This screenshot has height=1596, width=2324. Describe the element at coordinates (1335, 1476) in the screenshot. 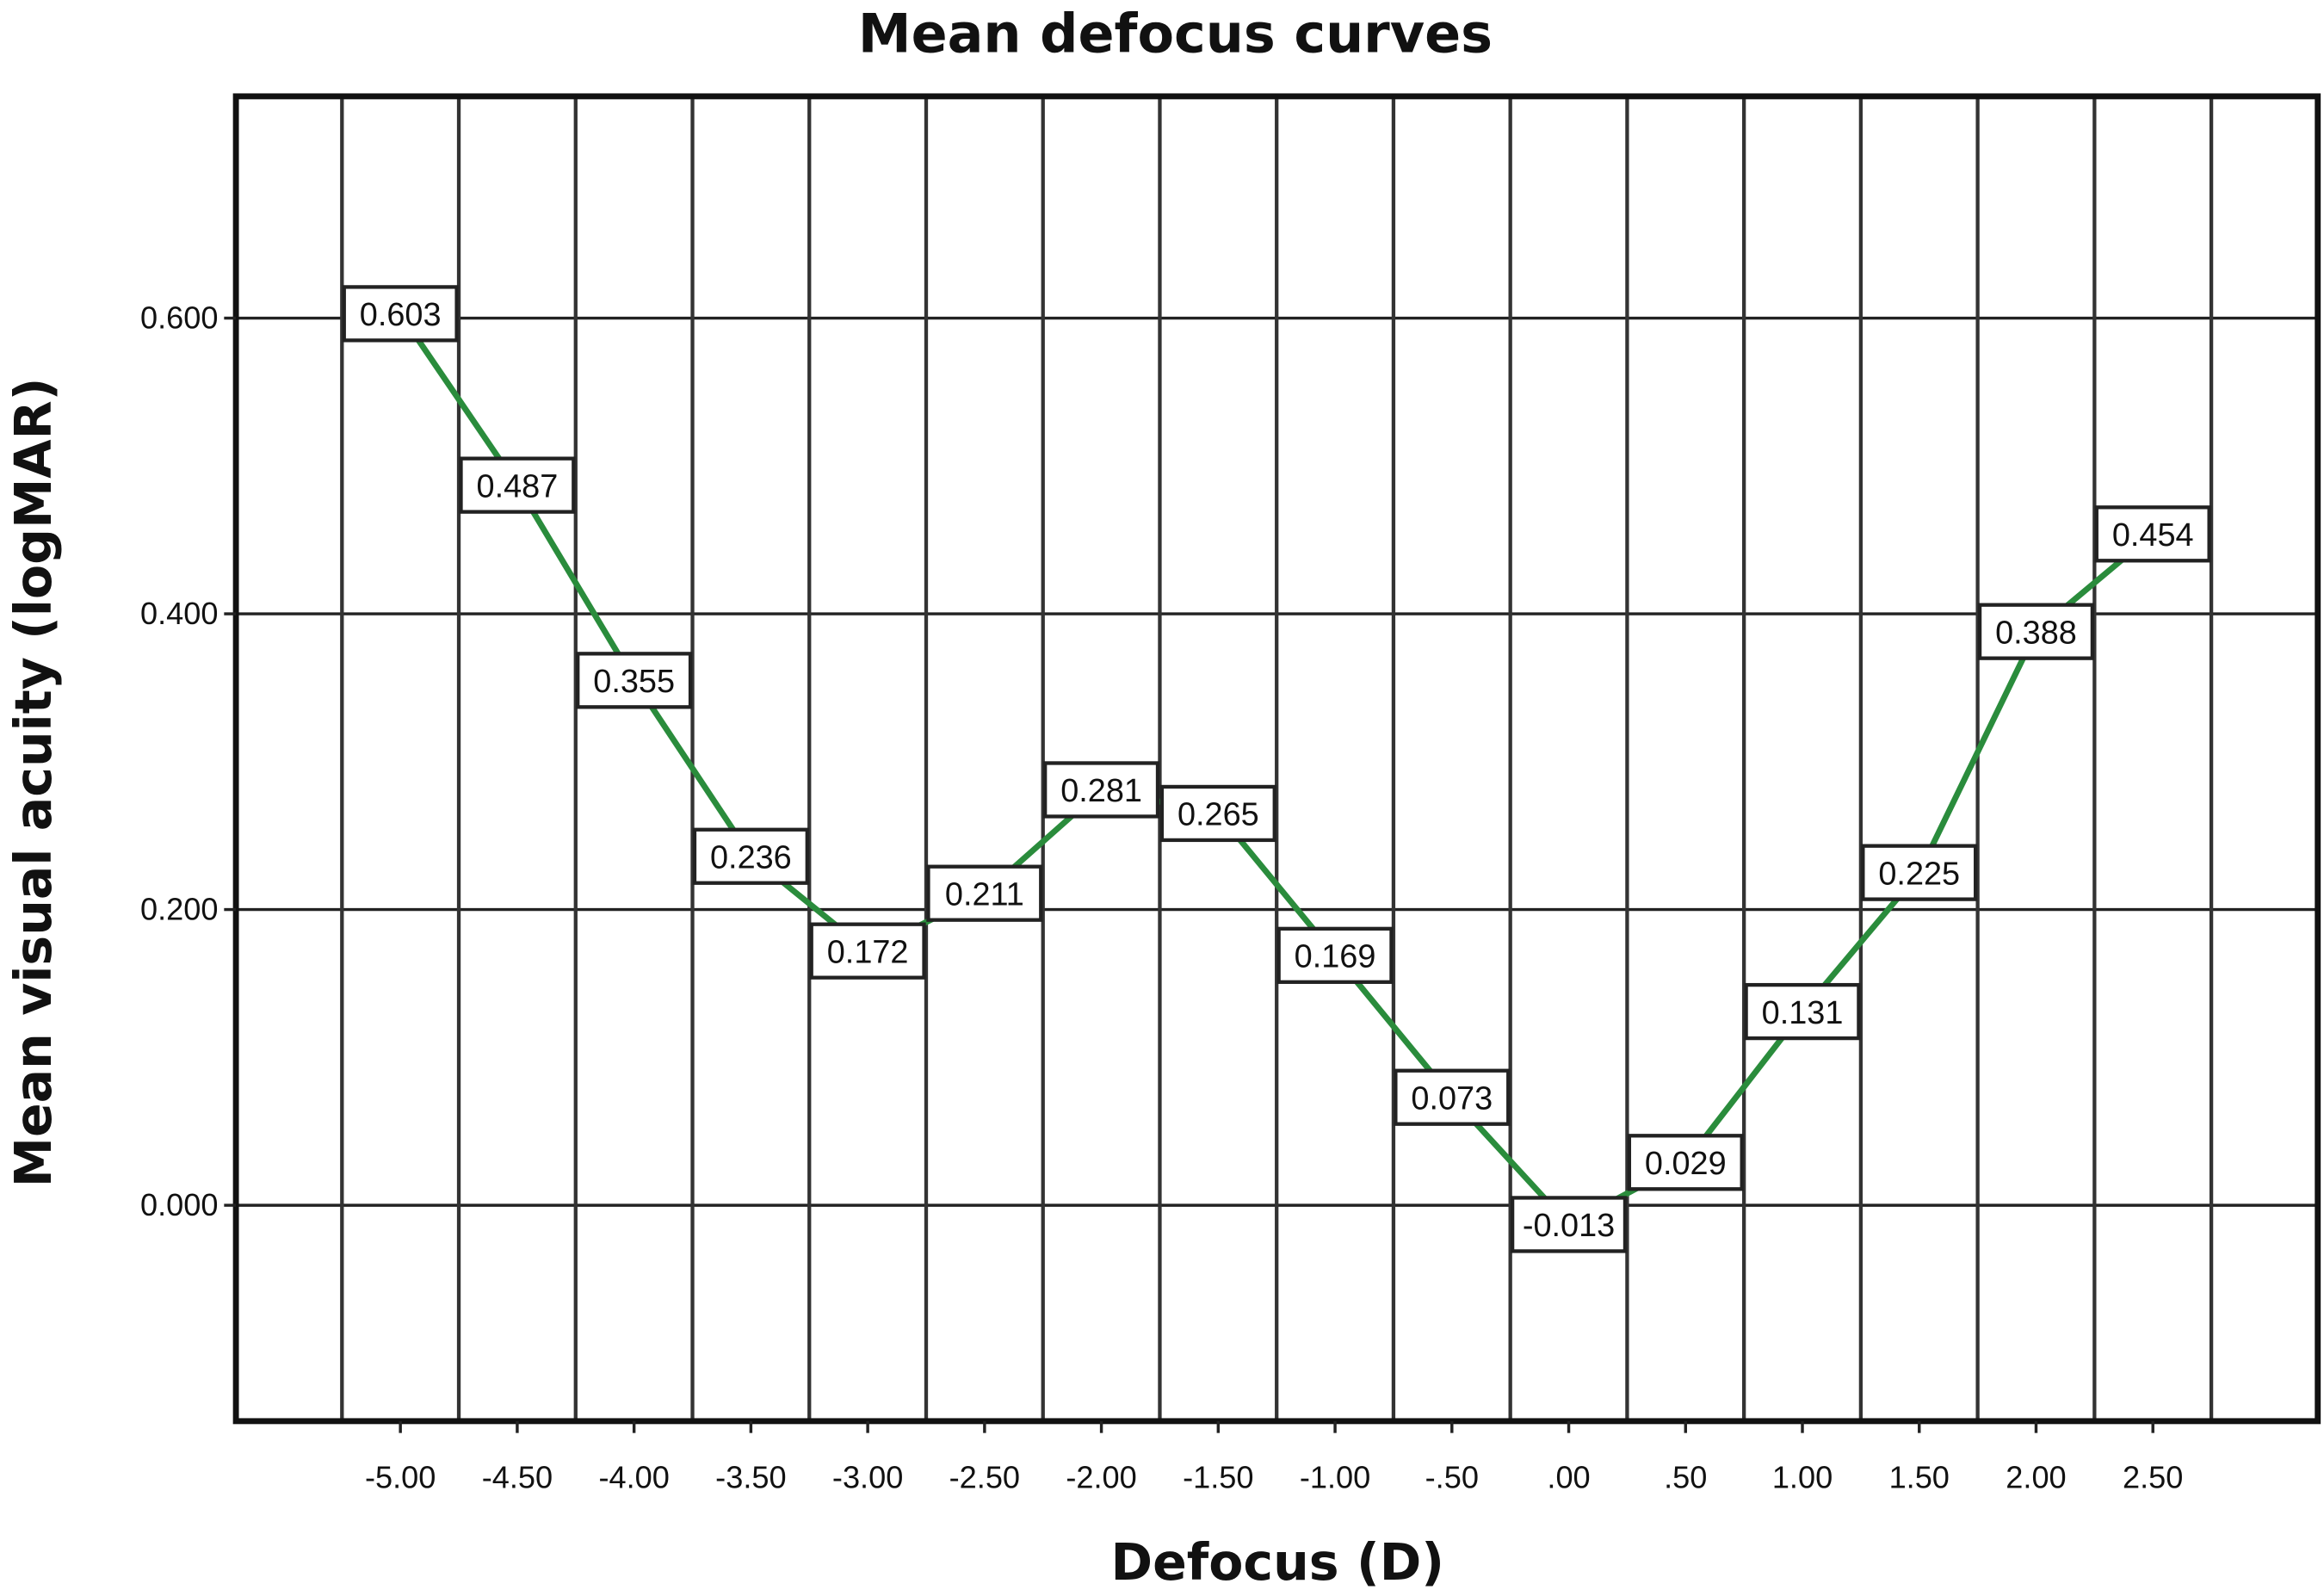

I see `x-tick-label: -1.00` at that location.